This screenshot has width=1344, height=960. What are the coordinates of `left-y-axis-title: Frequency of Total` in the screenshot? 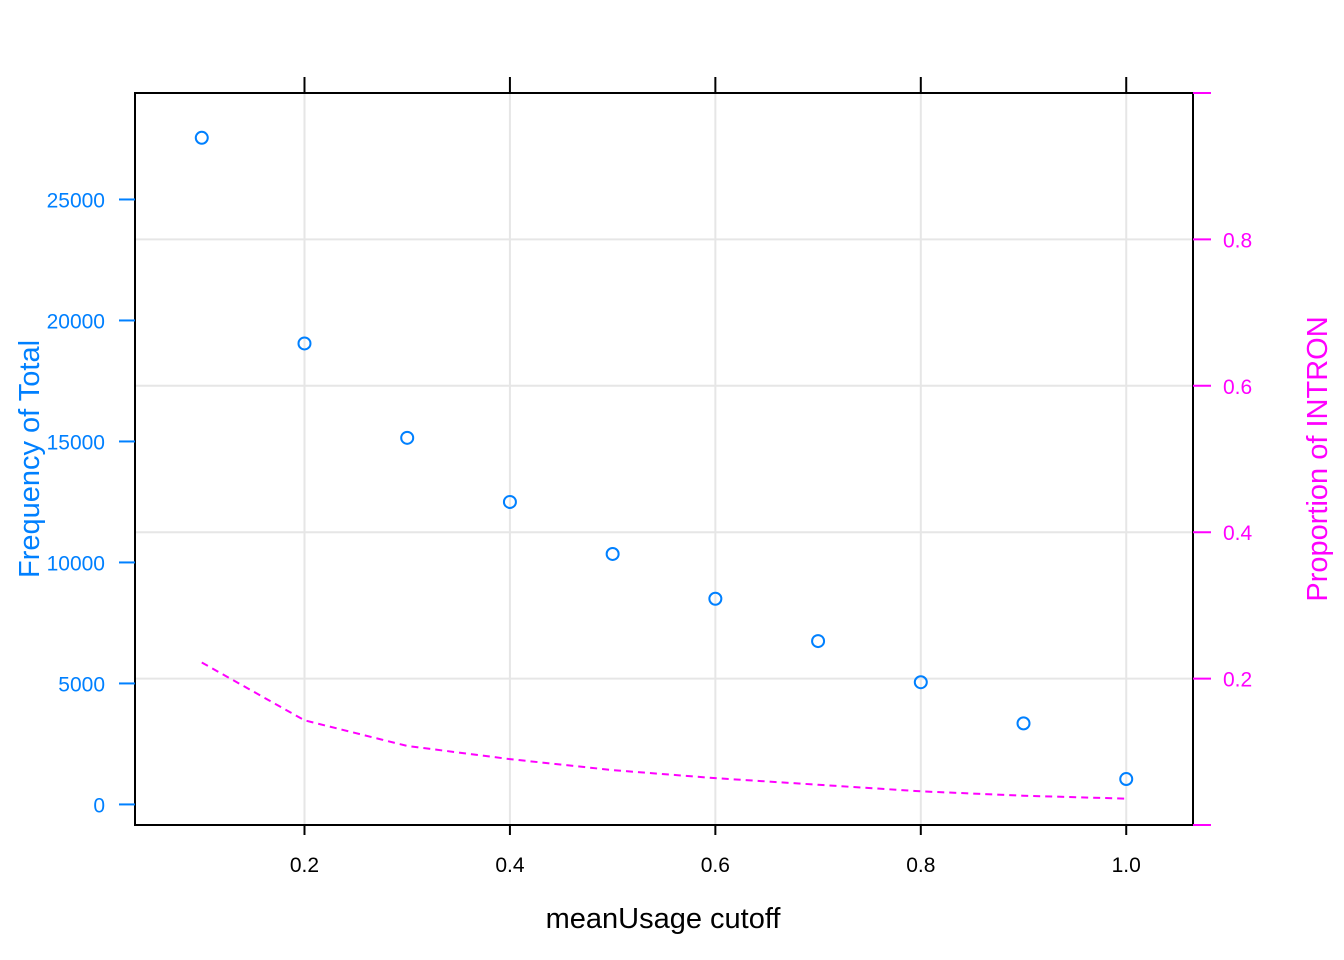 It's located at (30, 459).